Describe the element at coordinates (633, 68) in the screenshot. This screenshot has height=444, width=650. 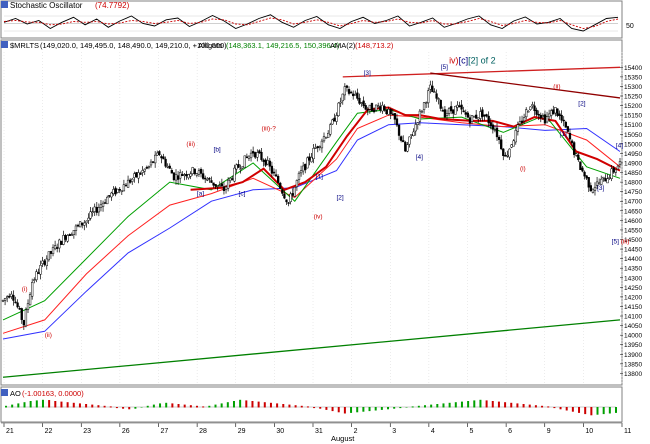
I see `y-tick-label: 15400` at that location.